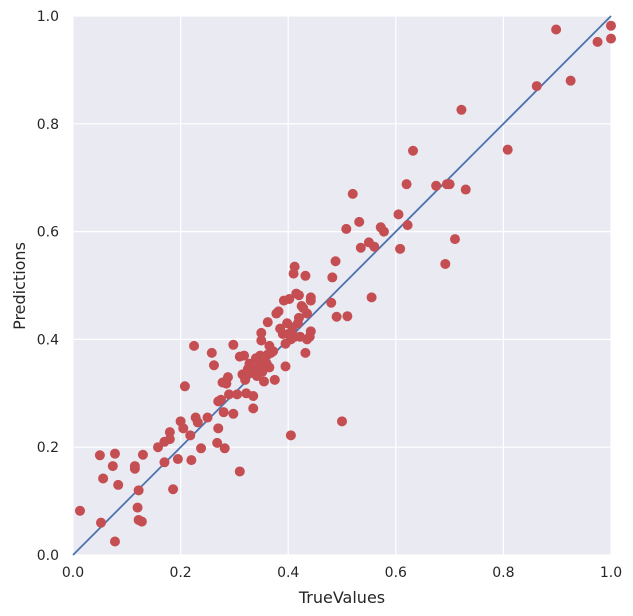  What do you see at coordinates (48, 286) in the screenshot?
I see `y-axis-ticks: 0.0 0.2 0.4 0.6 0.8 1.0` at bounding box center [48, 286].